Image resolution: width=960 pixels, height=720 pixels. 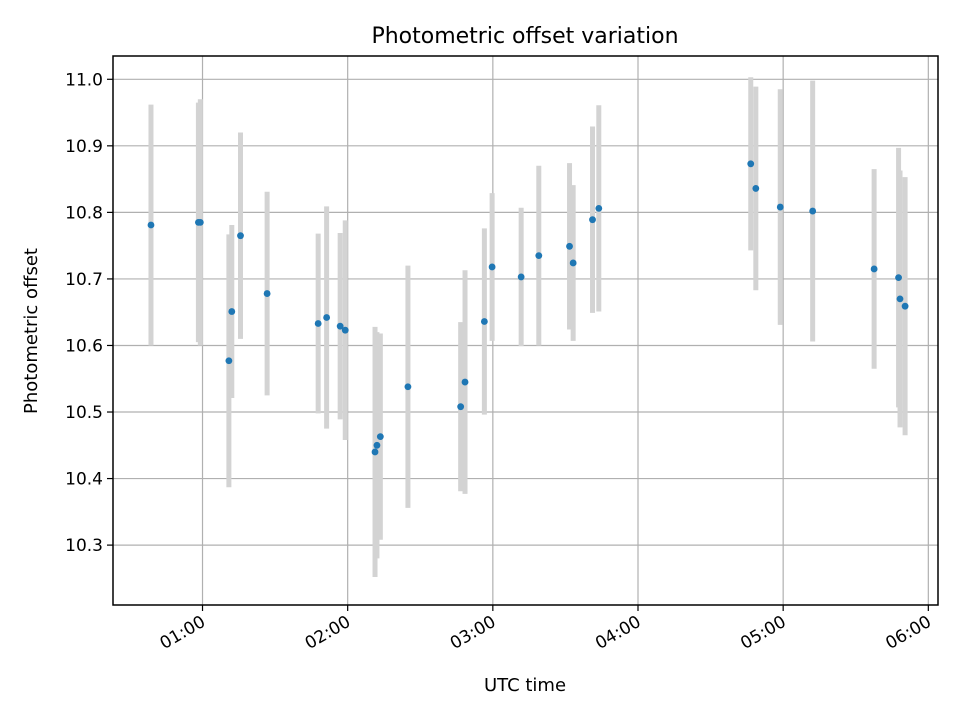 What do you see at coordinates (31, 331) in the screenshot?
I see `y-axis-label: Photometric offset` at bounding box center [31, 331].